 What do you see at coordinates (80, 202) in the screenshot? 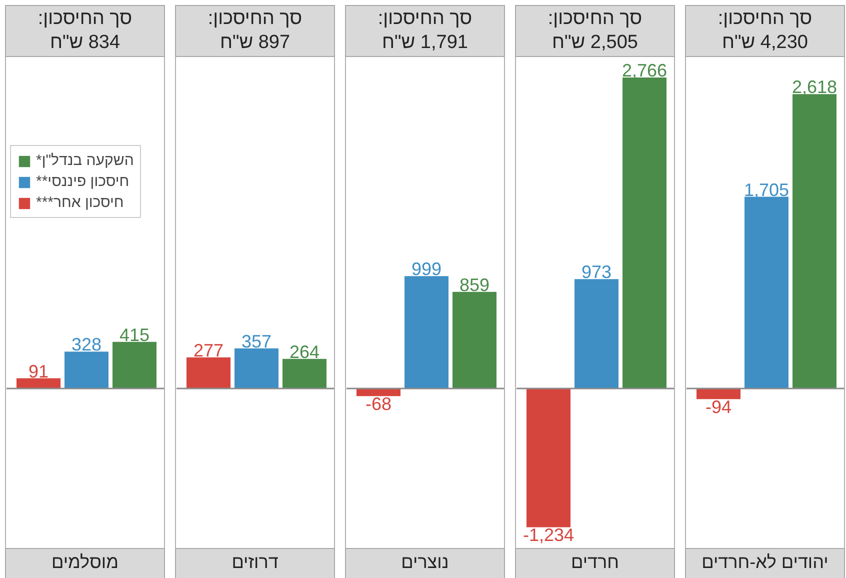
I see `legend-label: חיסכון אחר***` at bounding box center [80, 202].